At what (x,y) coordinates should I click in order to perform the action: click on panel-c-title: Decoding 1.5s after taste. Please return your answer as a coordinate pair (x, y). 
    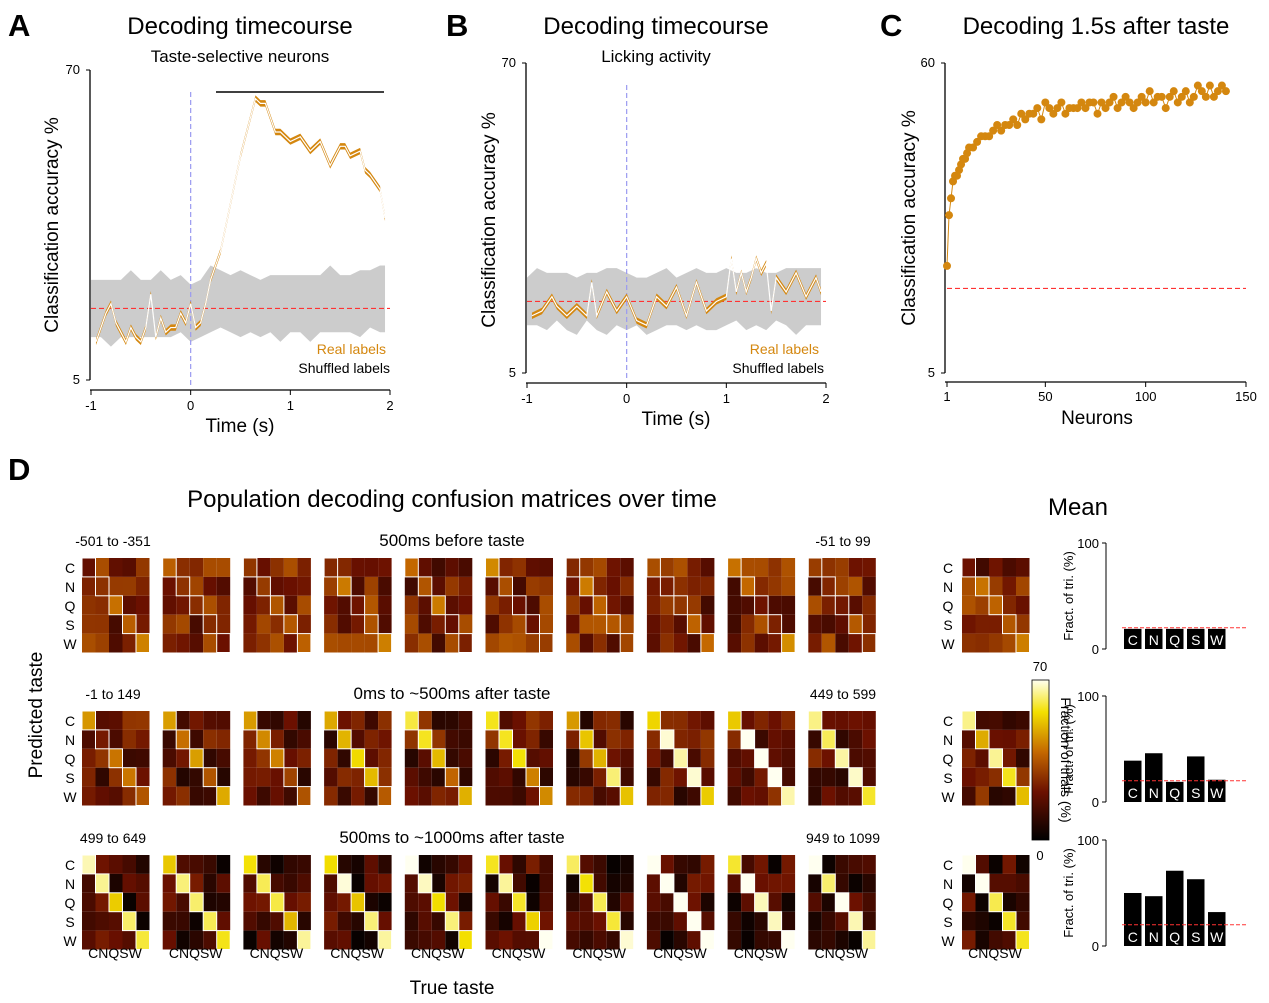
    Looking at the image, I should click on (1096, 26).